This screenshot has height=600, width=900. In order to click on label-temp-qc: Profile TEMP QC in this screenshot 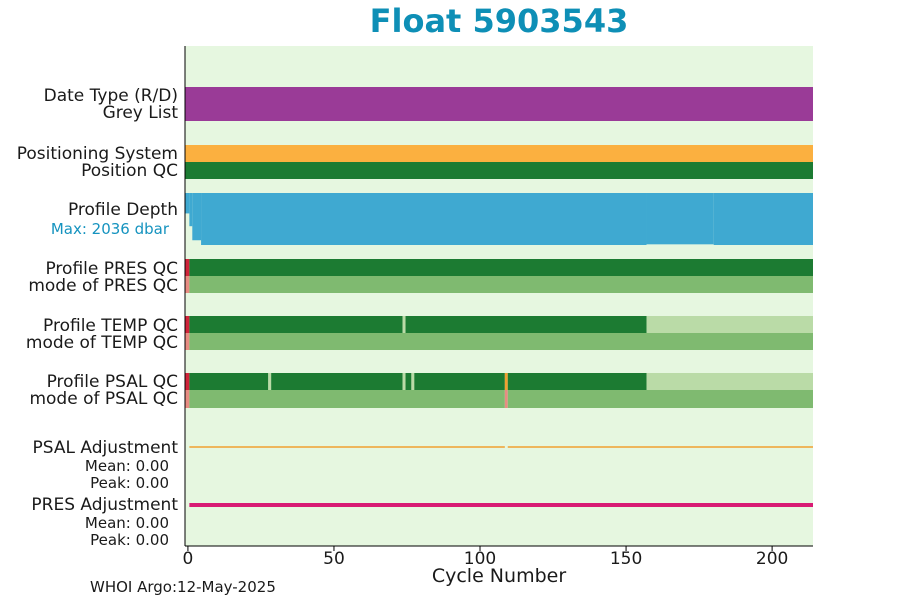, I will do `click(110, 326)`.